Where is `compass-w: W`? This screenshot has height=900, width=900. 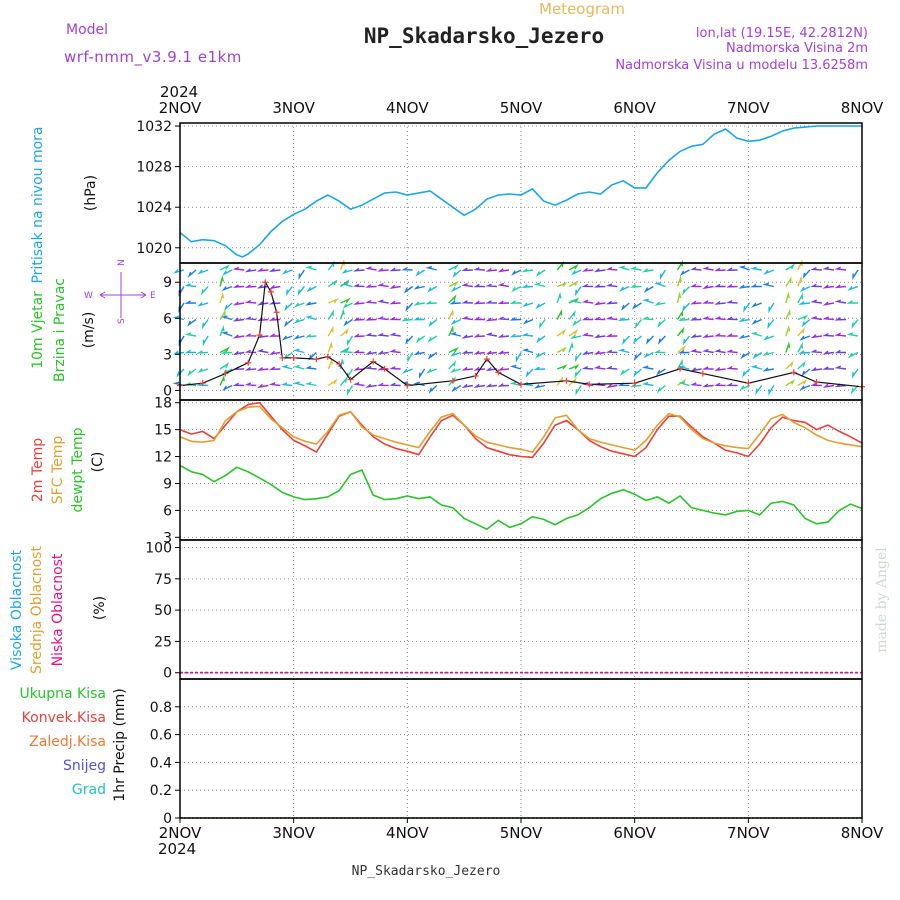 compass-w: W is located at coordinates (88, 296).